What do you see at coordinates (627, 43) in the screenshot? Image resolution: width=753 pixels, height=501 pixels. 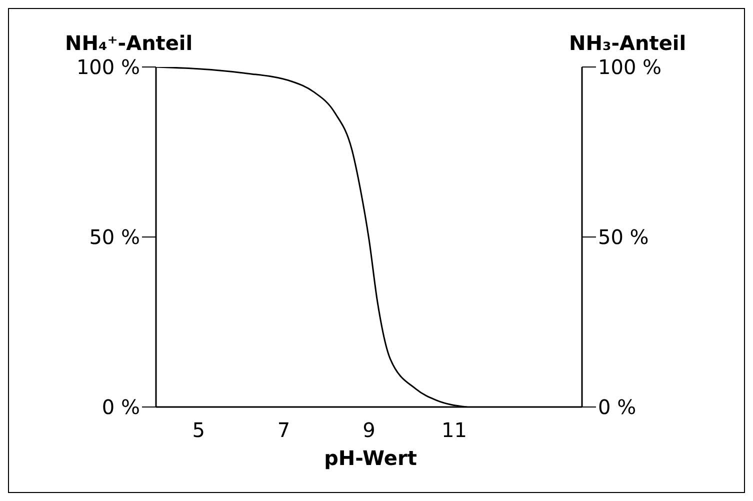 I see `y2-axis-title: NH₃-Anteil` at bounding box center [627, 43].